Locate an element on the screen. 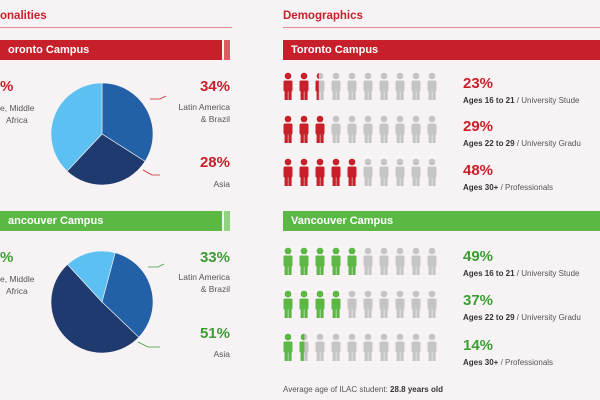 The height and width of the screenshot is (400, 600). vancouver-nationalities-banner: ancouver Campus is located at coordinates (111, 221).